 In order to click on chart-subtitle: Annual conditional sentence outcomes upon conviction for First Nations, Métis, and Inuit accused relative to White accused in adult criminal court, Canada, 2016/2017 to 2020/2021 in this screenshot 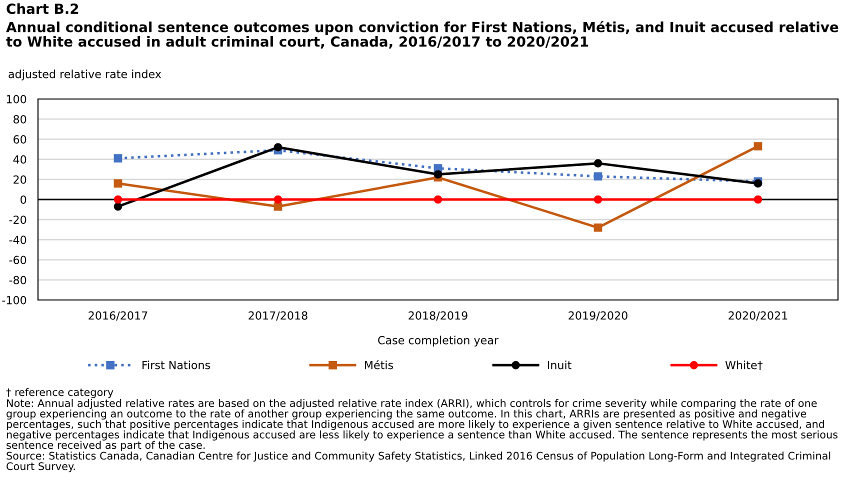, I will do `click(422, 35)`.